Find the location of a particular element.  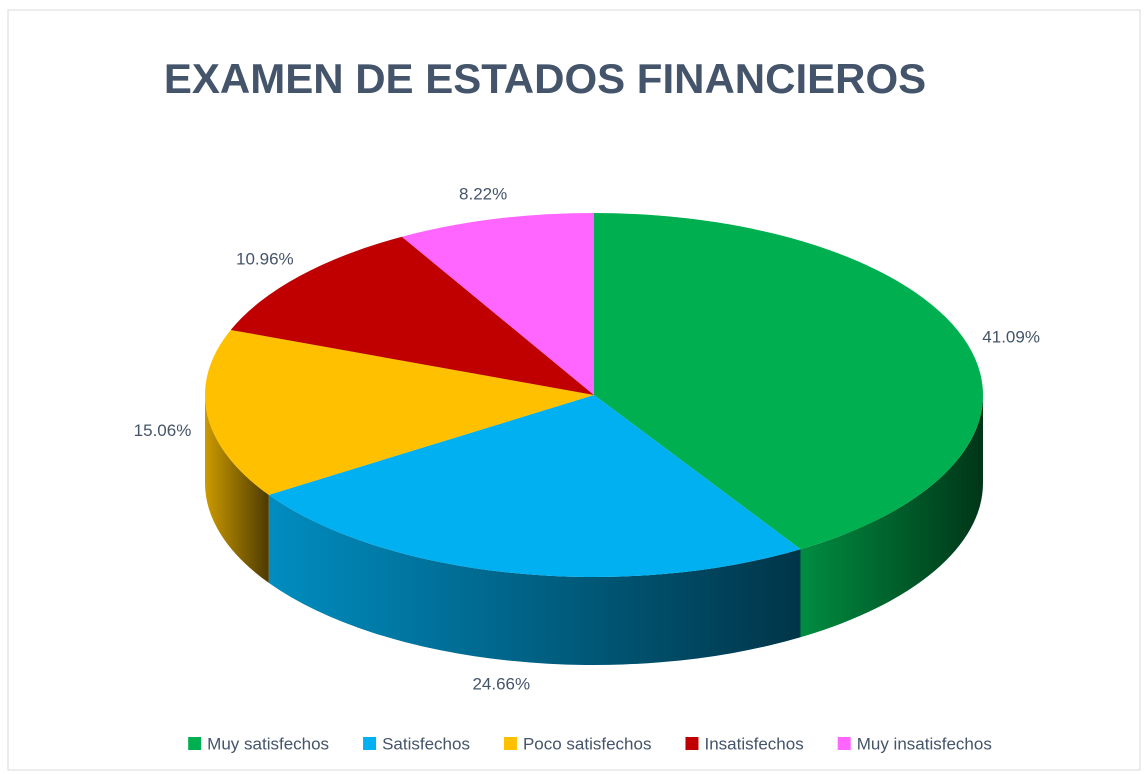

legend-label: Insatisfechos is located at coordinates (753, 743).